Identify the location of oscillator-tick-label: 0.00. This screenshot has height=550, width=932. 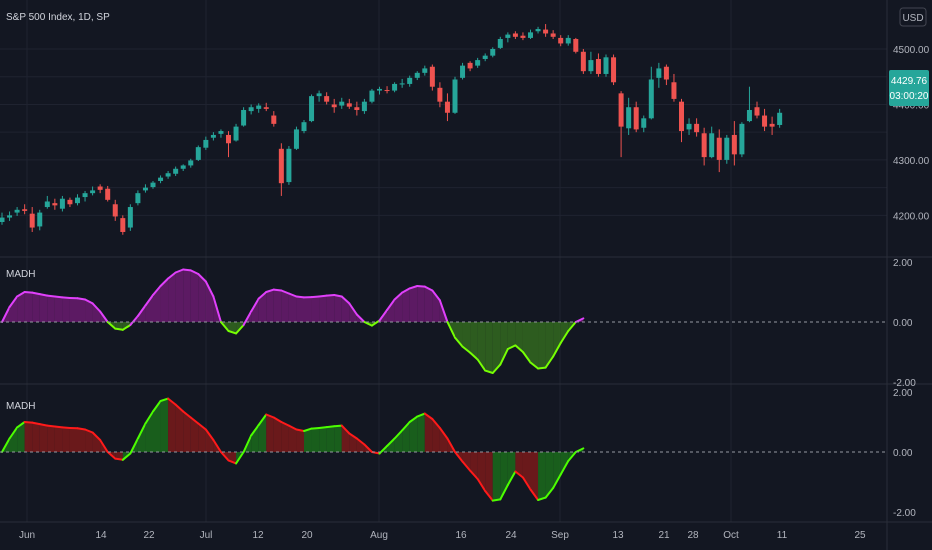
(903, 323).